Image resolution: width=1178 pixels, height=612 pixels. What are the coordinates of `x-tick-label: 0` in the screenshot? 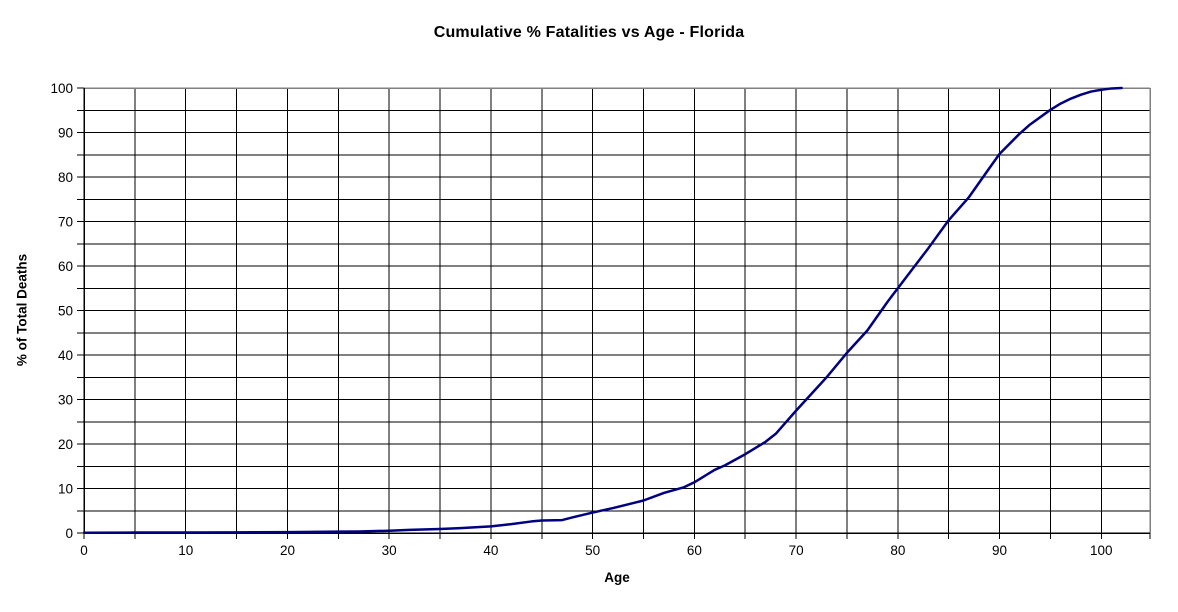 It's located at (84, 550).